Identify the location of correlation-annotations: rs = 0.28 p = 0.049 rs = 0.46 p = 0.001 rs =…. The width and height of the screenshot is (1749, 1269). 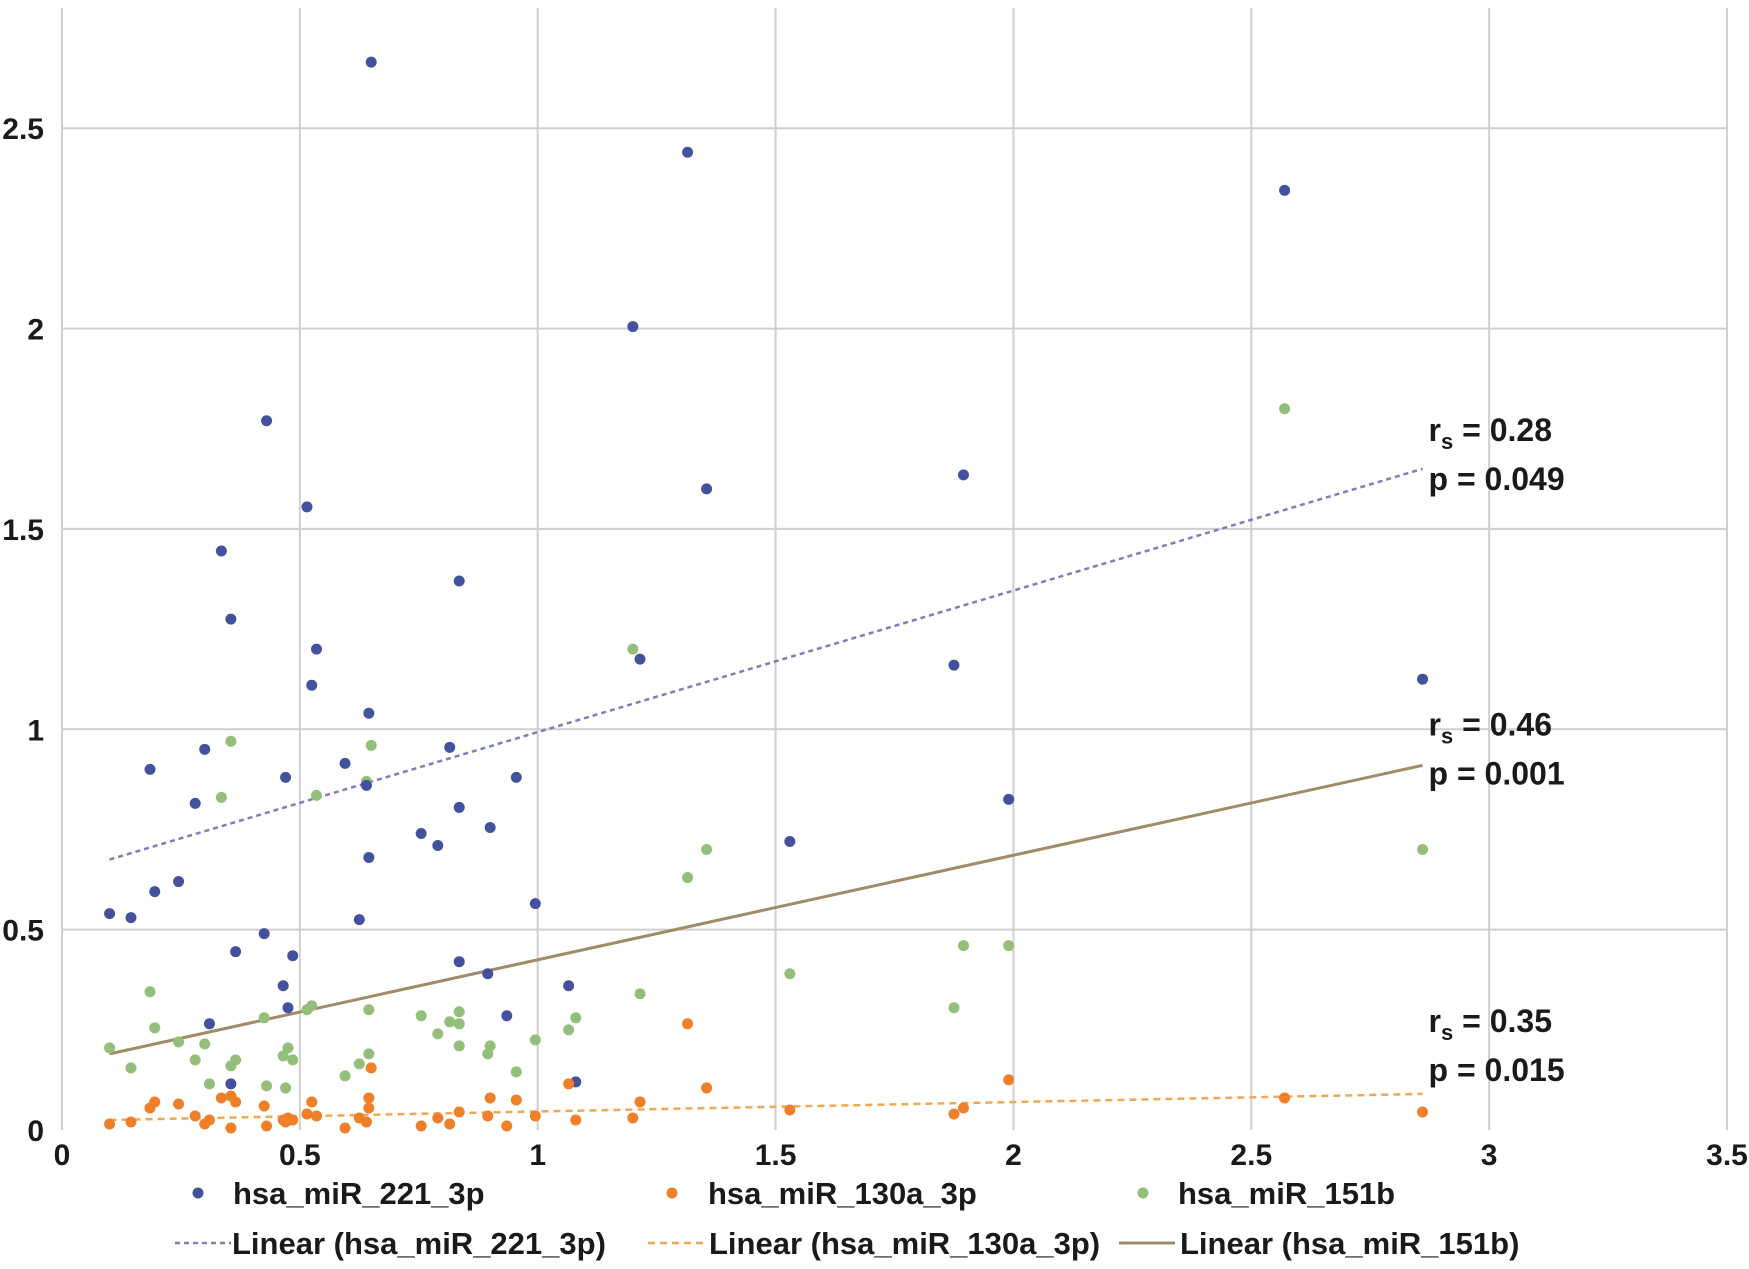
(1497, 750).